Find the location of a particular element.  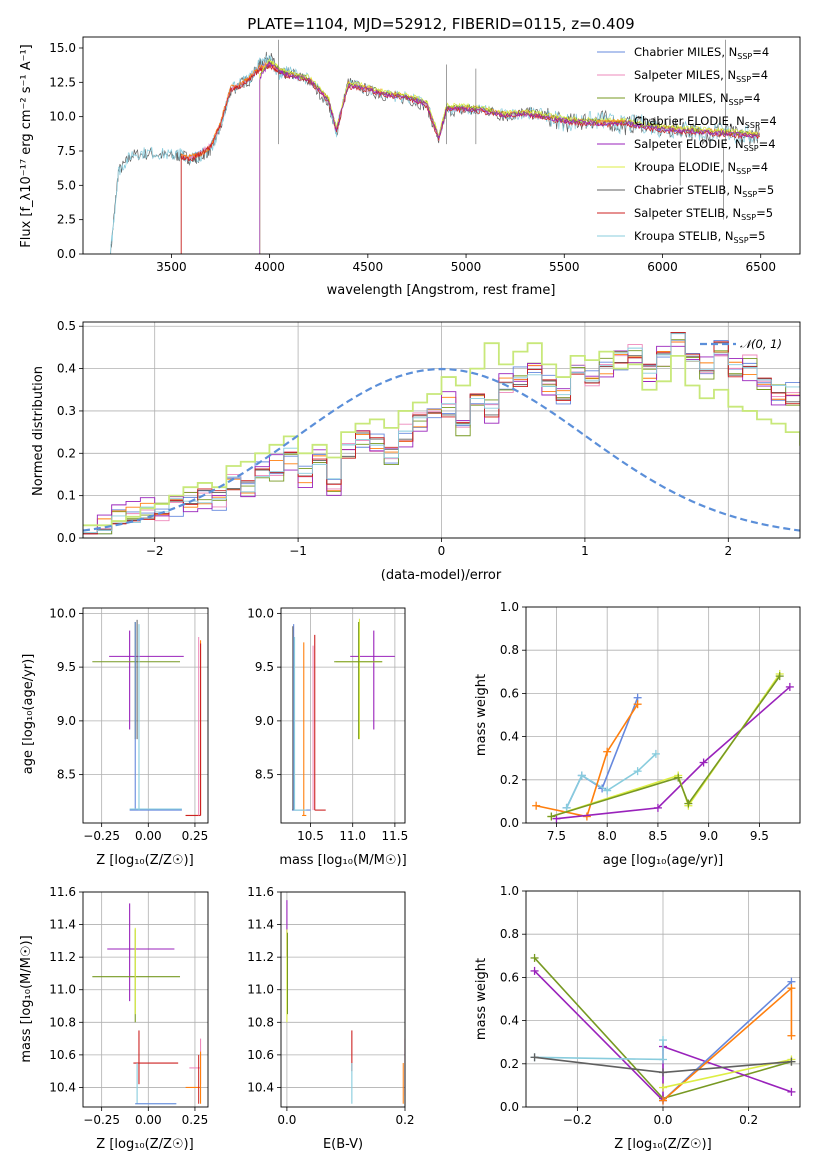

z-mass-ytick-label: 10.8 is located at coordinates (62, 1022).